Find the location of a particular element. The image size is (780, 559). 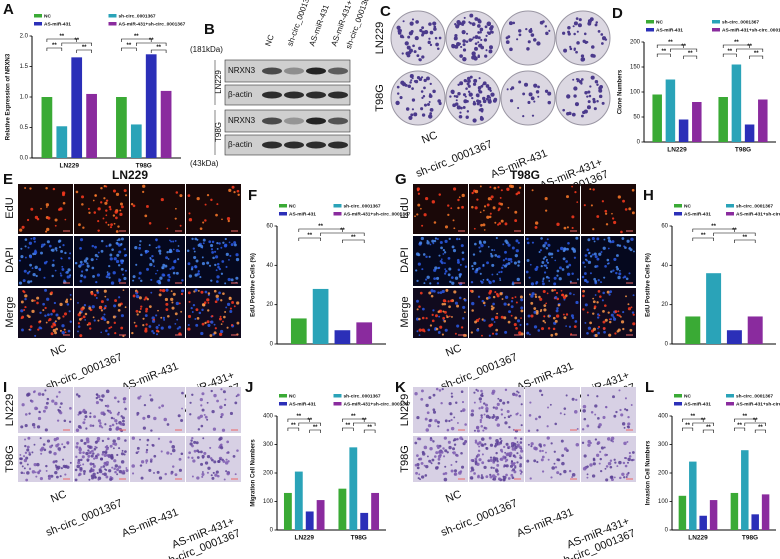

significance-label: ** is located at coordinates (353, 238).